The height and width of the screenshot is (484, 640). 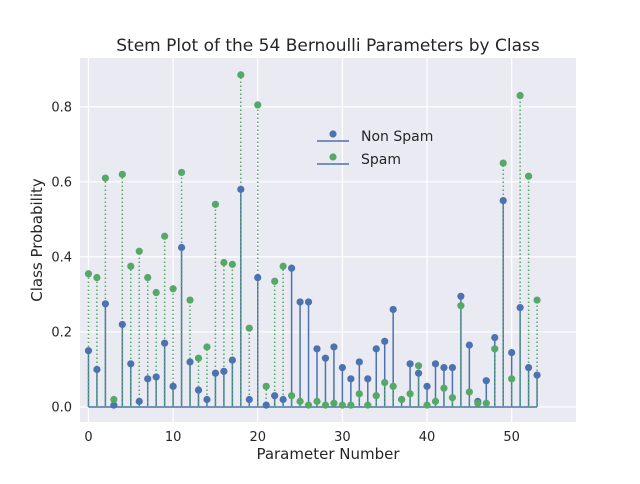 I want to click on x-tick-label: 0, so click(x=88, y=437).